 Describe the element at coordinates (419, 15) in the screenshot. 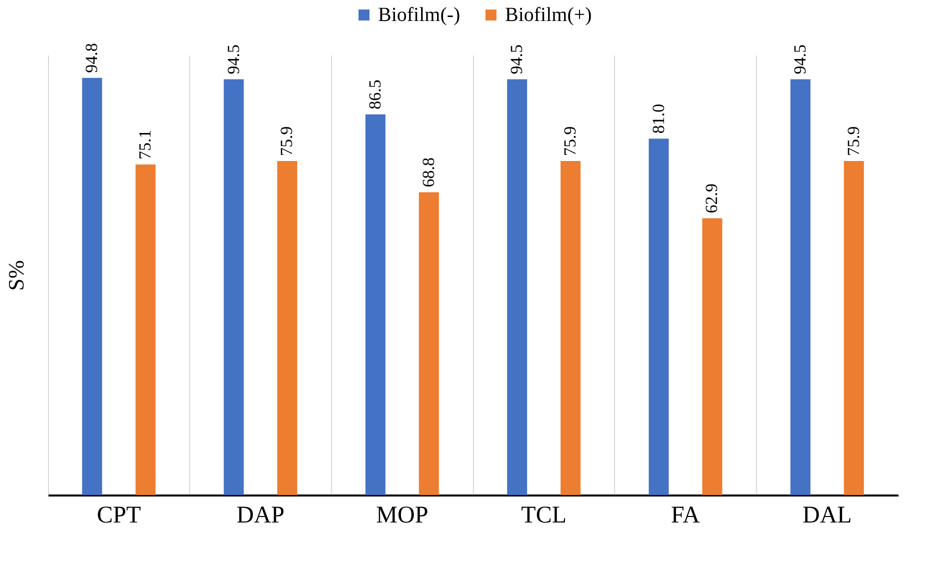

I see `legend-label: Biofilm(-)` at that location.